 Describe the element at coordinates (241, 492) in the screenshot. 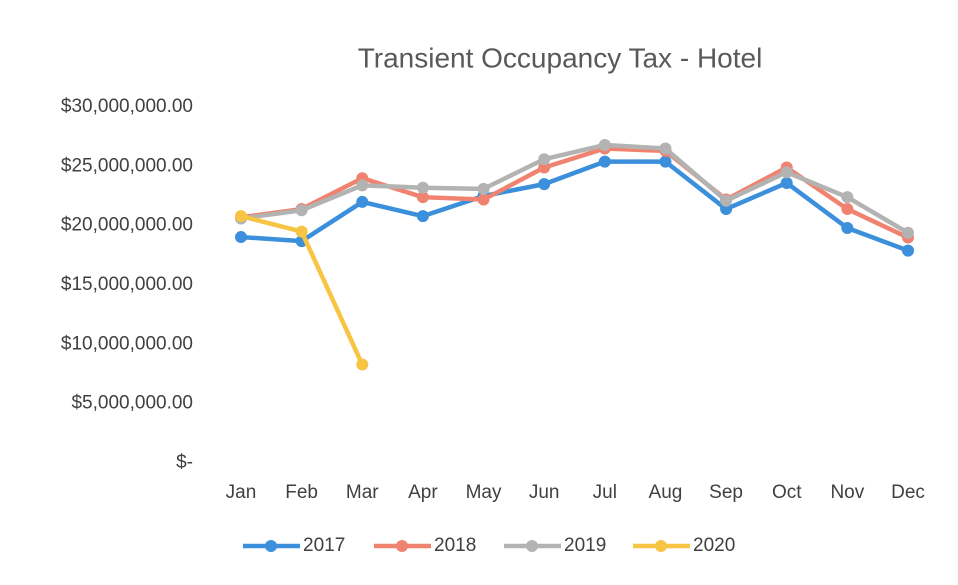

I see `x-tick-label: Jan` at that location.